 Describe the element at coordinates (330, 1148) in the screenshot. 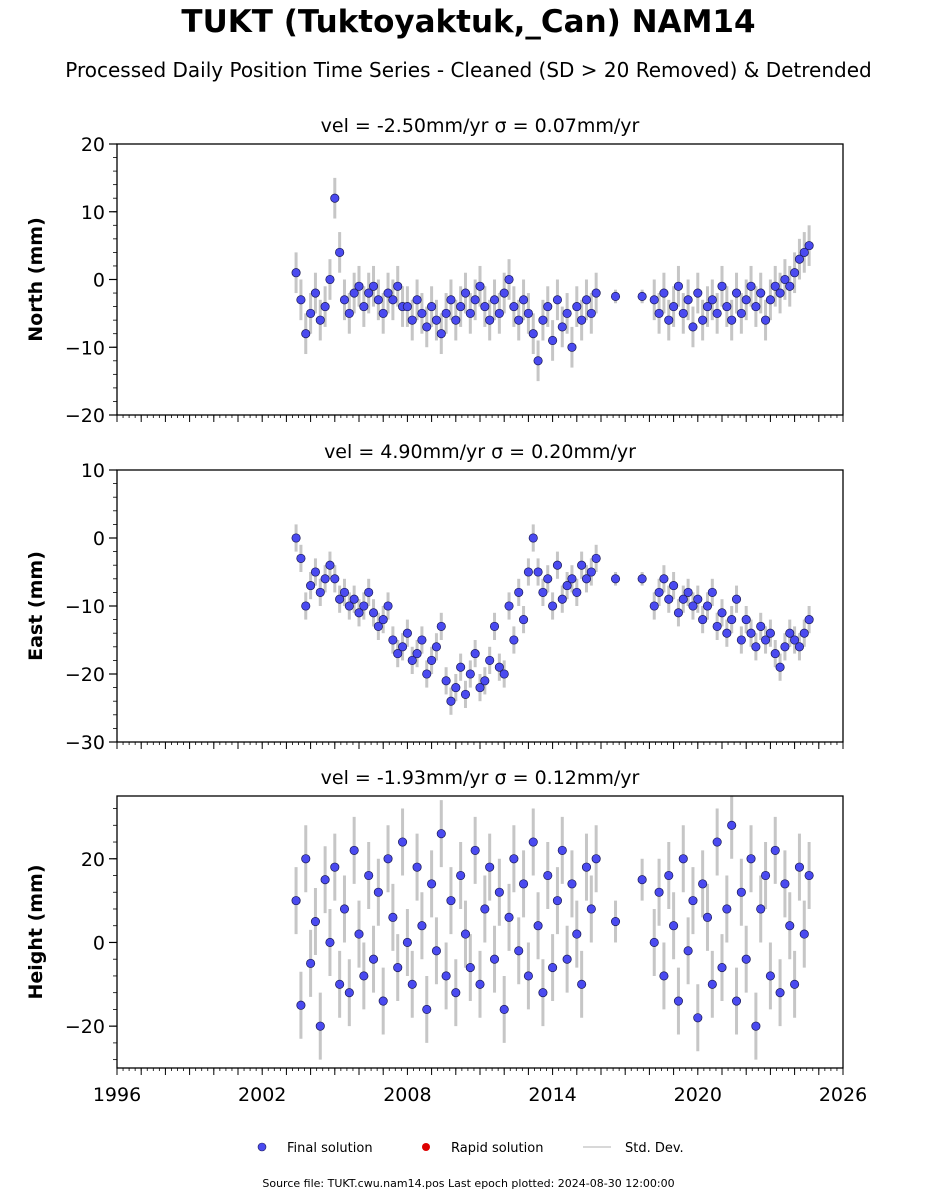

I see `legend-final-label: Final solution` at that location.